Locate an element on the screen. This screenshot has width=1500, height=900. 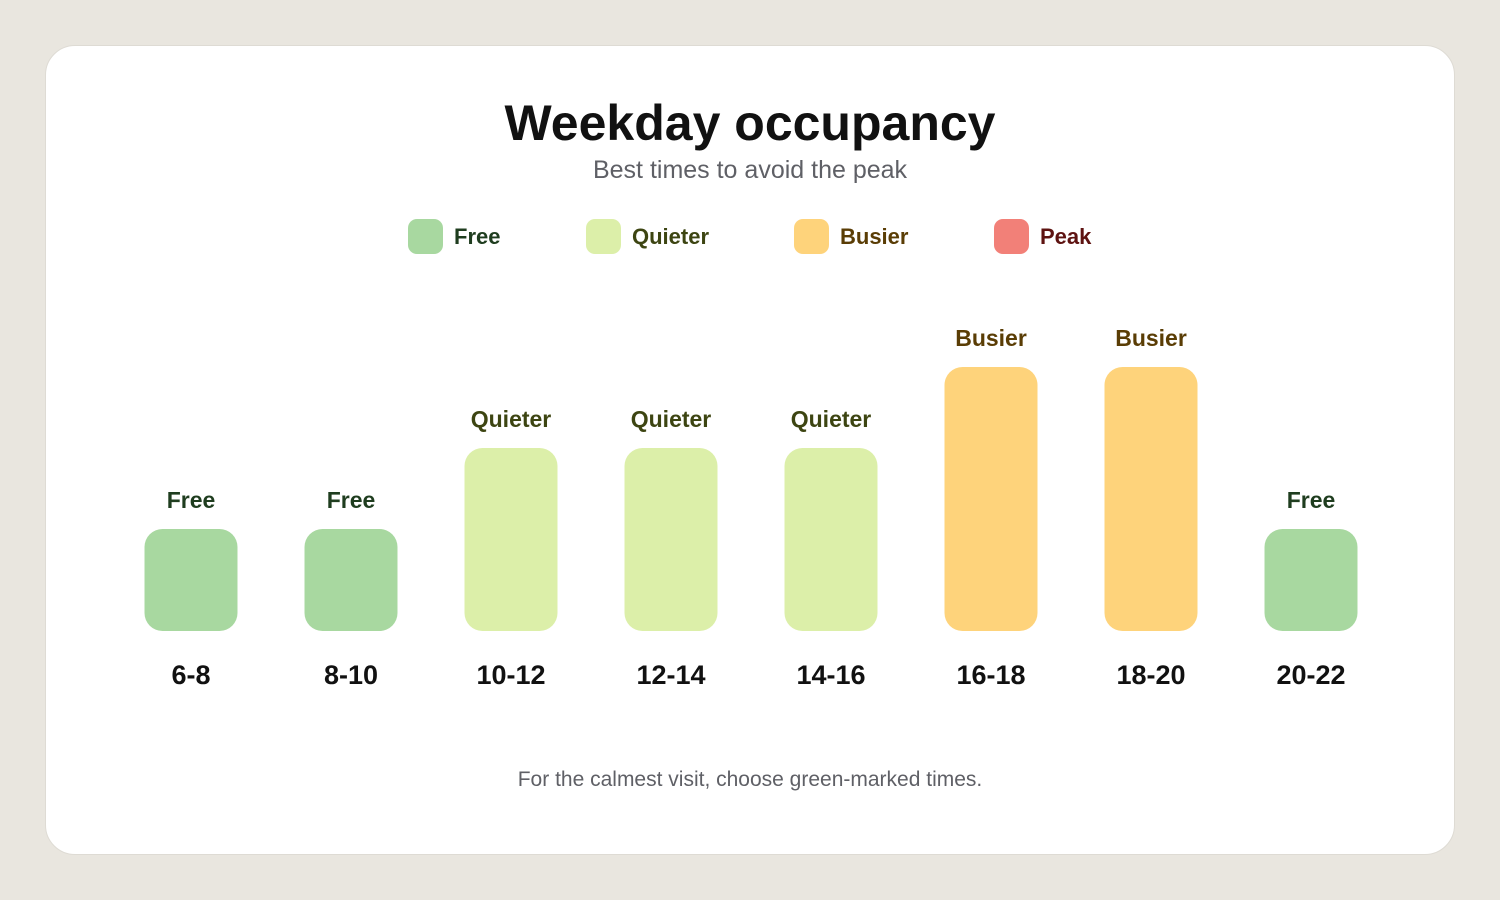
legend-item-free: Free is located at coordinates (454, 236).